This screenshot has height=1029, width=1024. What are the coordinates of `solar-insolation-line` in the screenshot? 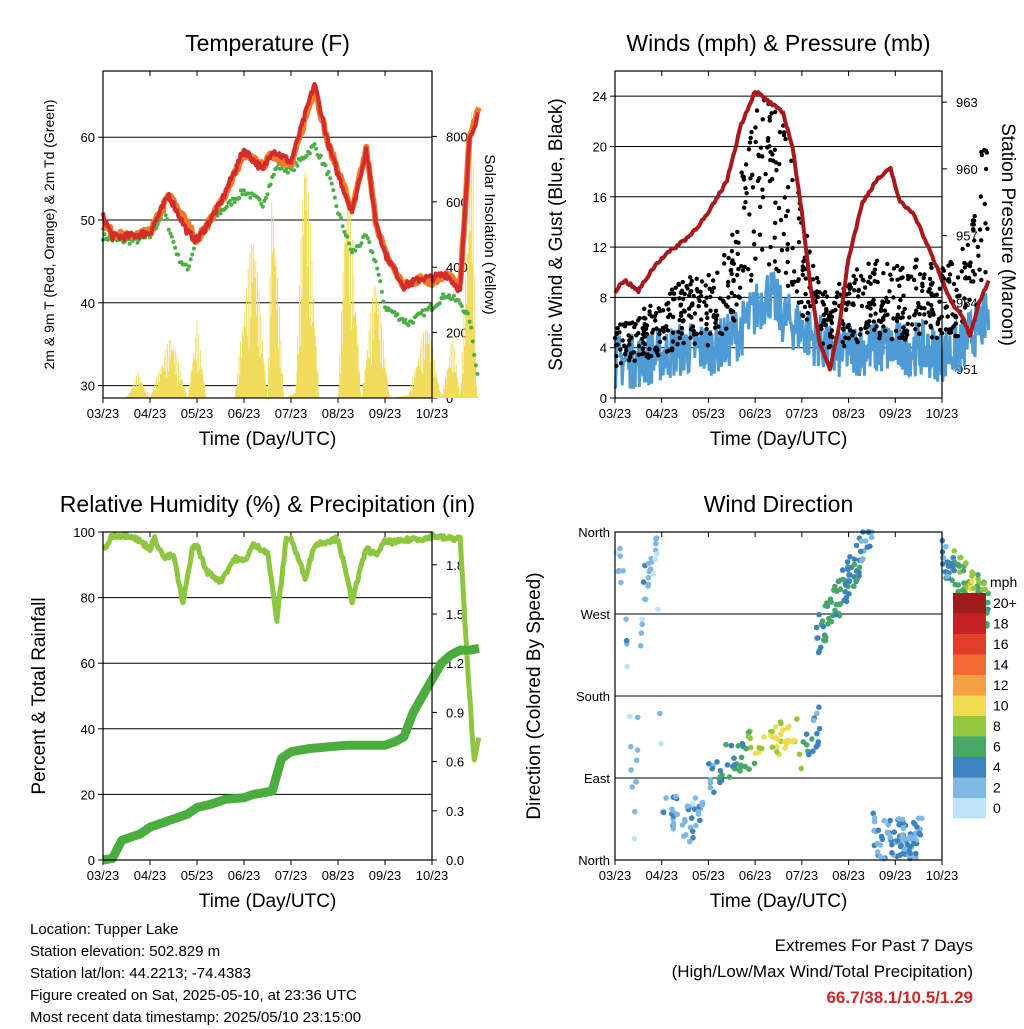 It's located at (302, 254).